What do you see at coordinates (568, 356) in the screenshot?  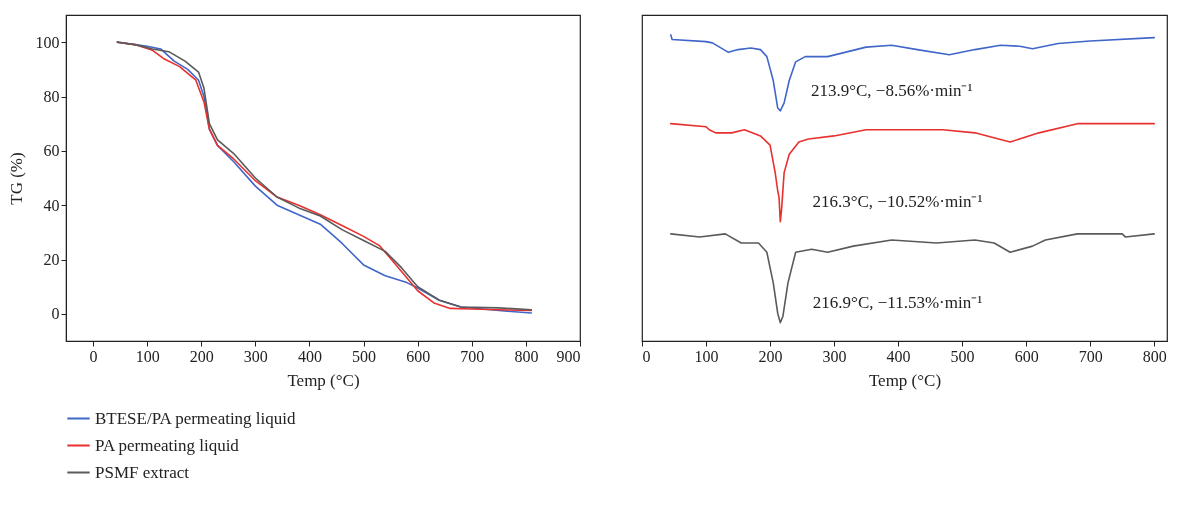 I see `x-tick-label: 900` at bounding box center [568, 356].